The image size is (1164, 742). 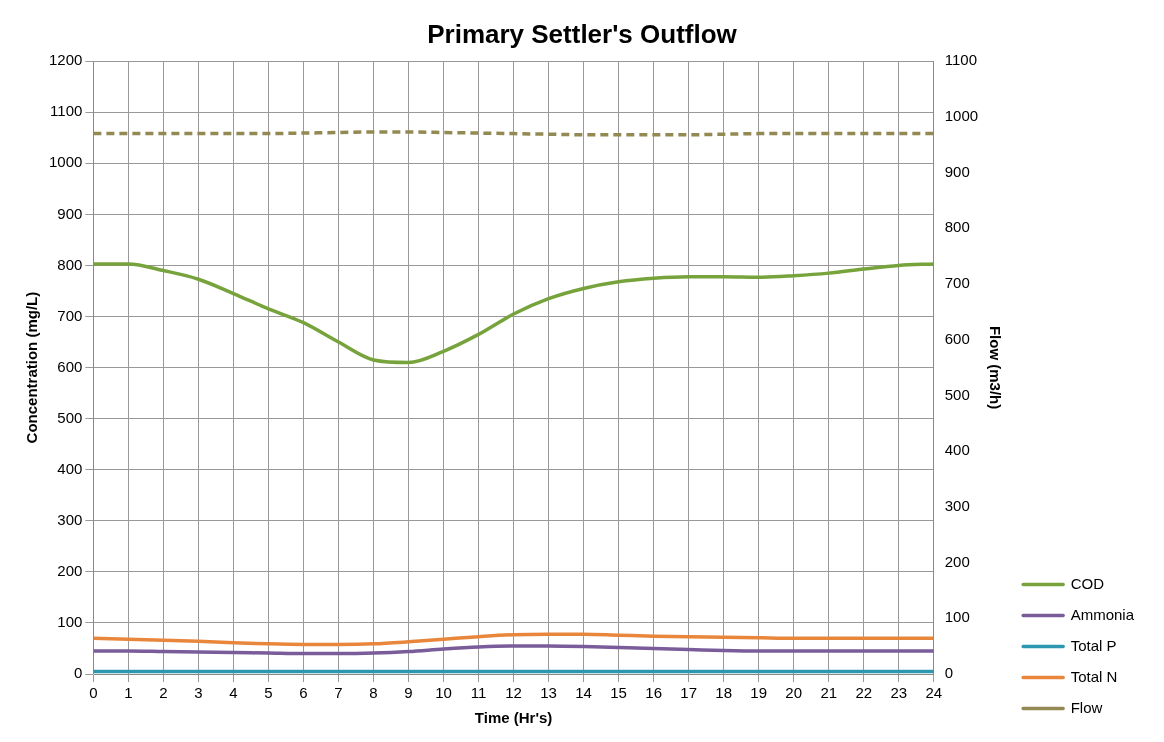 I want to click on y2-tick-label: 600, so click(x=957, y=338).